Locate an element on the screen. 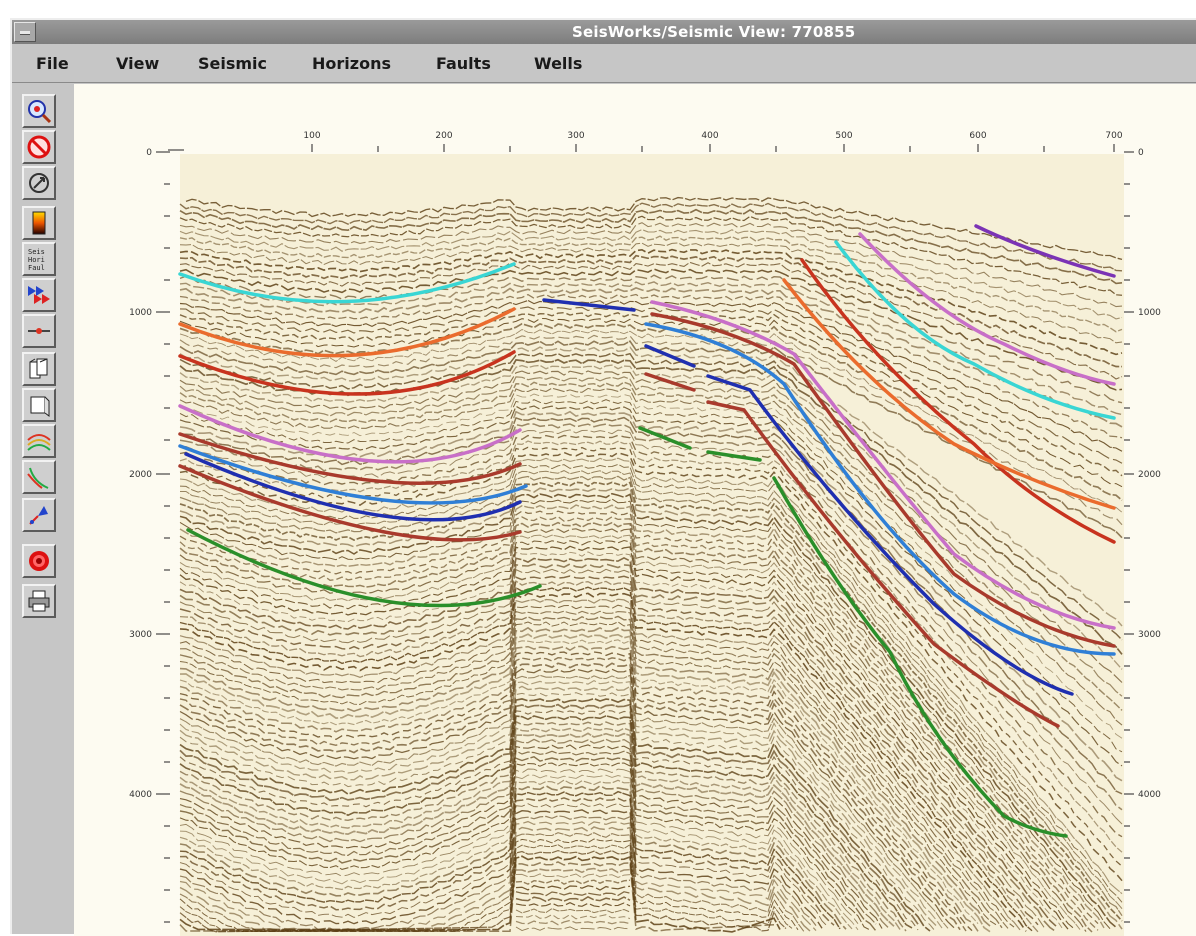  display-arrows-icon is located at coordinates (39, 295).